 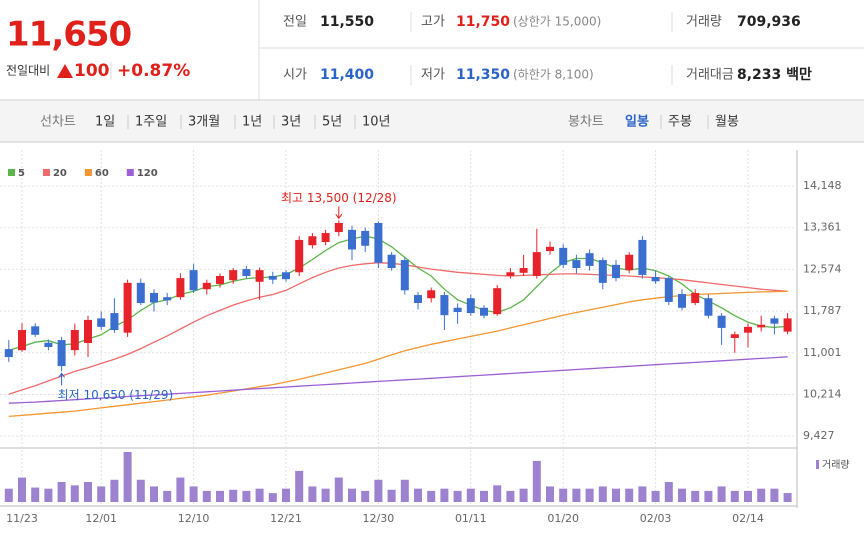 I want to click on legend-label: 60, so click(x=102, y=173).